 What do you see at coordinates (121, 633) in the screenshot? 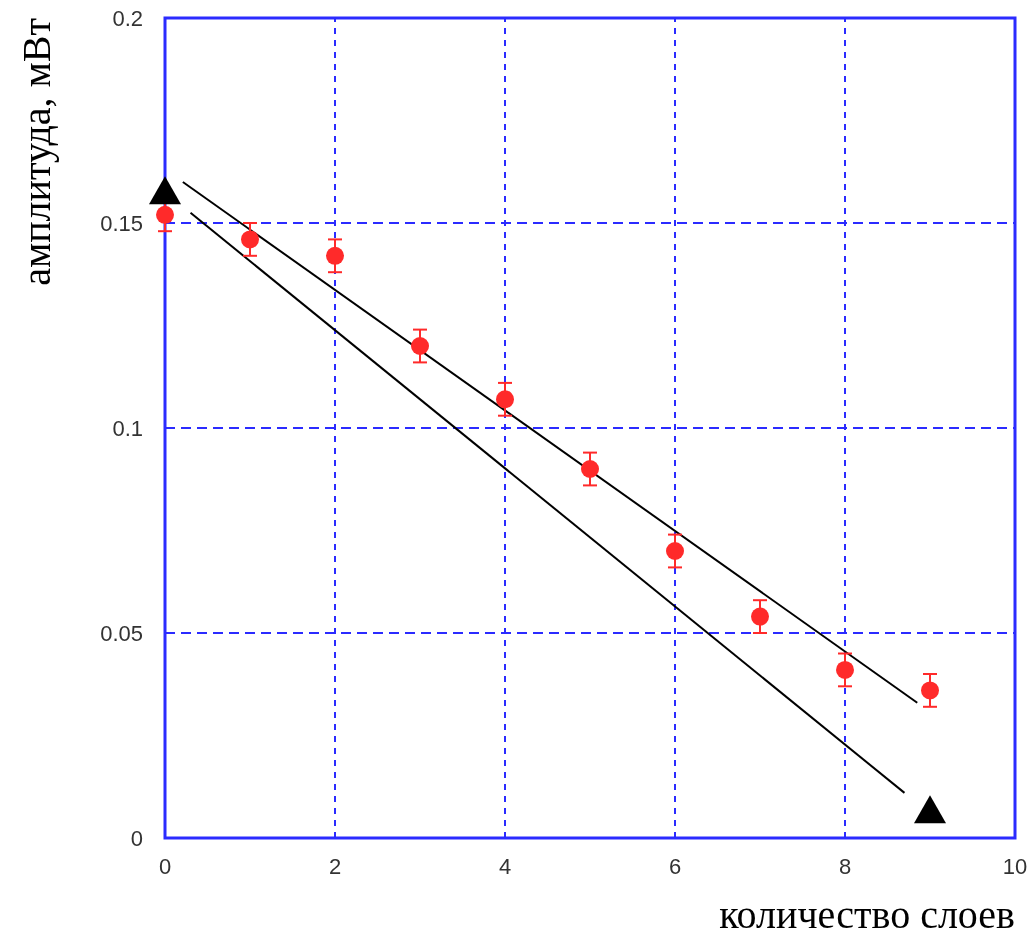
I see `y-tick-label: 0.05` at bounding box center [121, 633].